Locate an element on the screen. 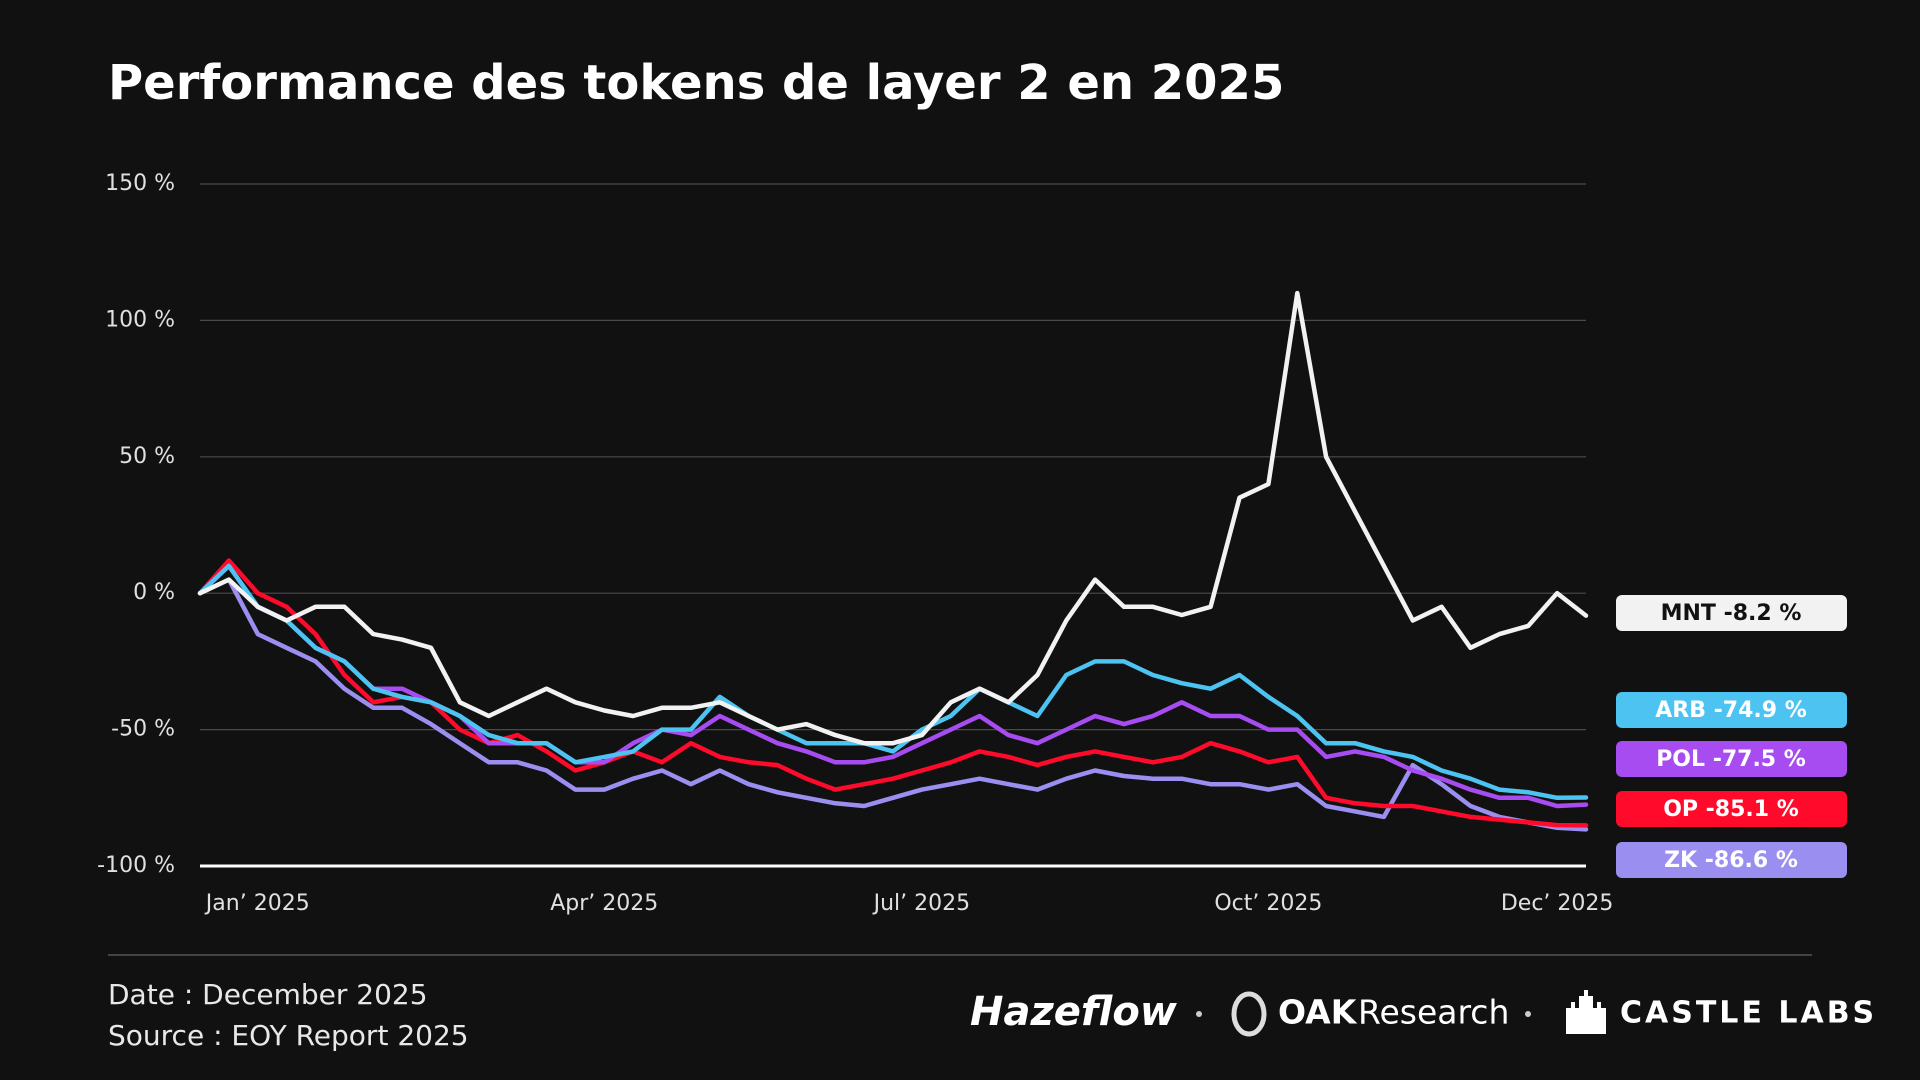 The width and height of the screenshot is (1920, 1080). x-tick-label: Apr’ 2025 is located at coordinates (604, 903).